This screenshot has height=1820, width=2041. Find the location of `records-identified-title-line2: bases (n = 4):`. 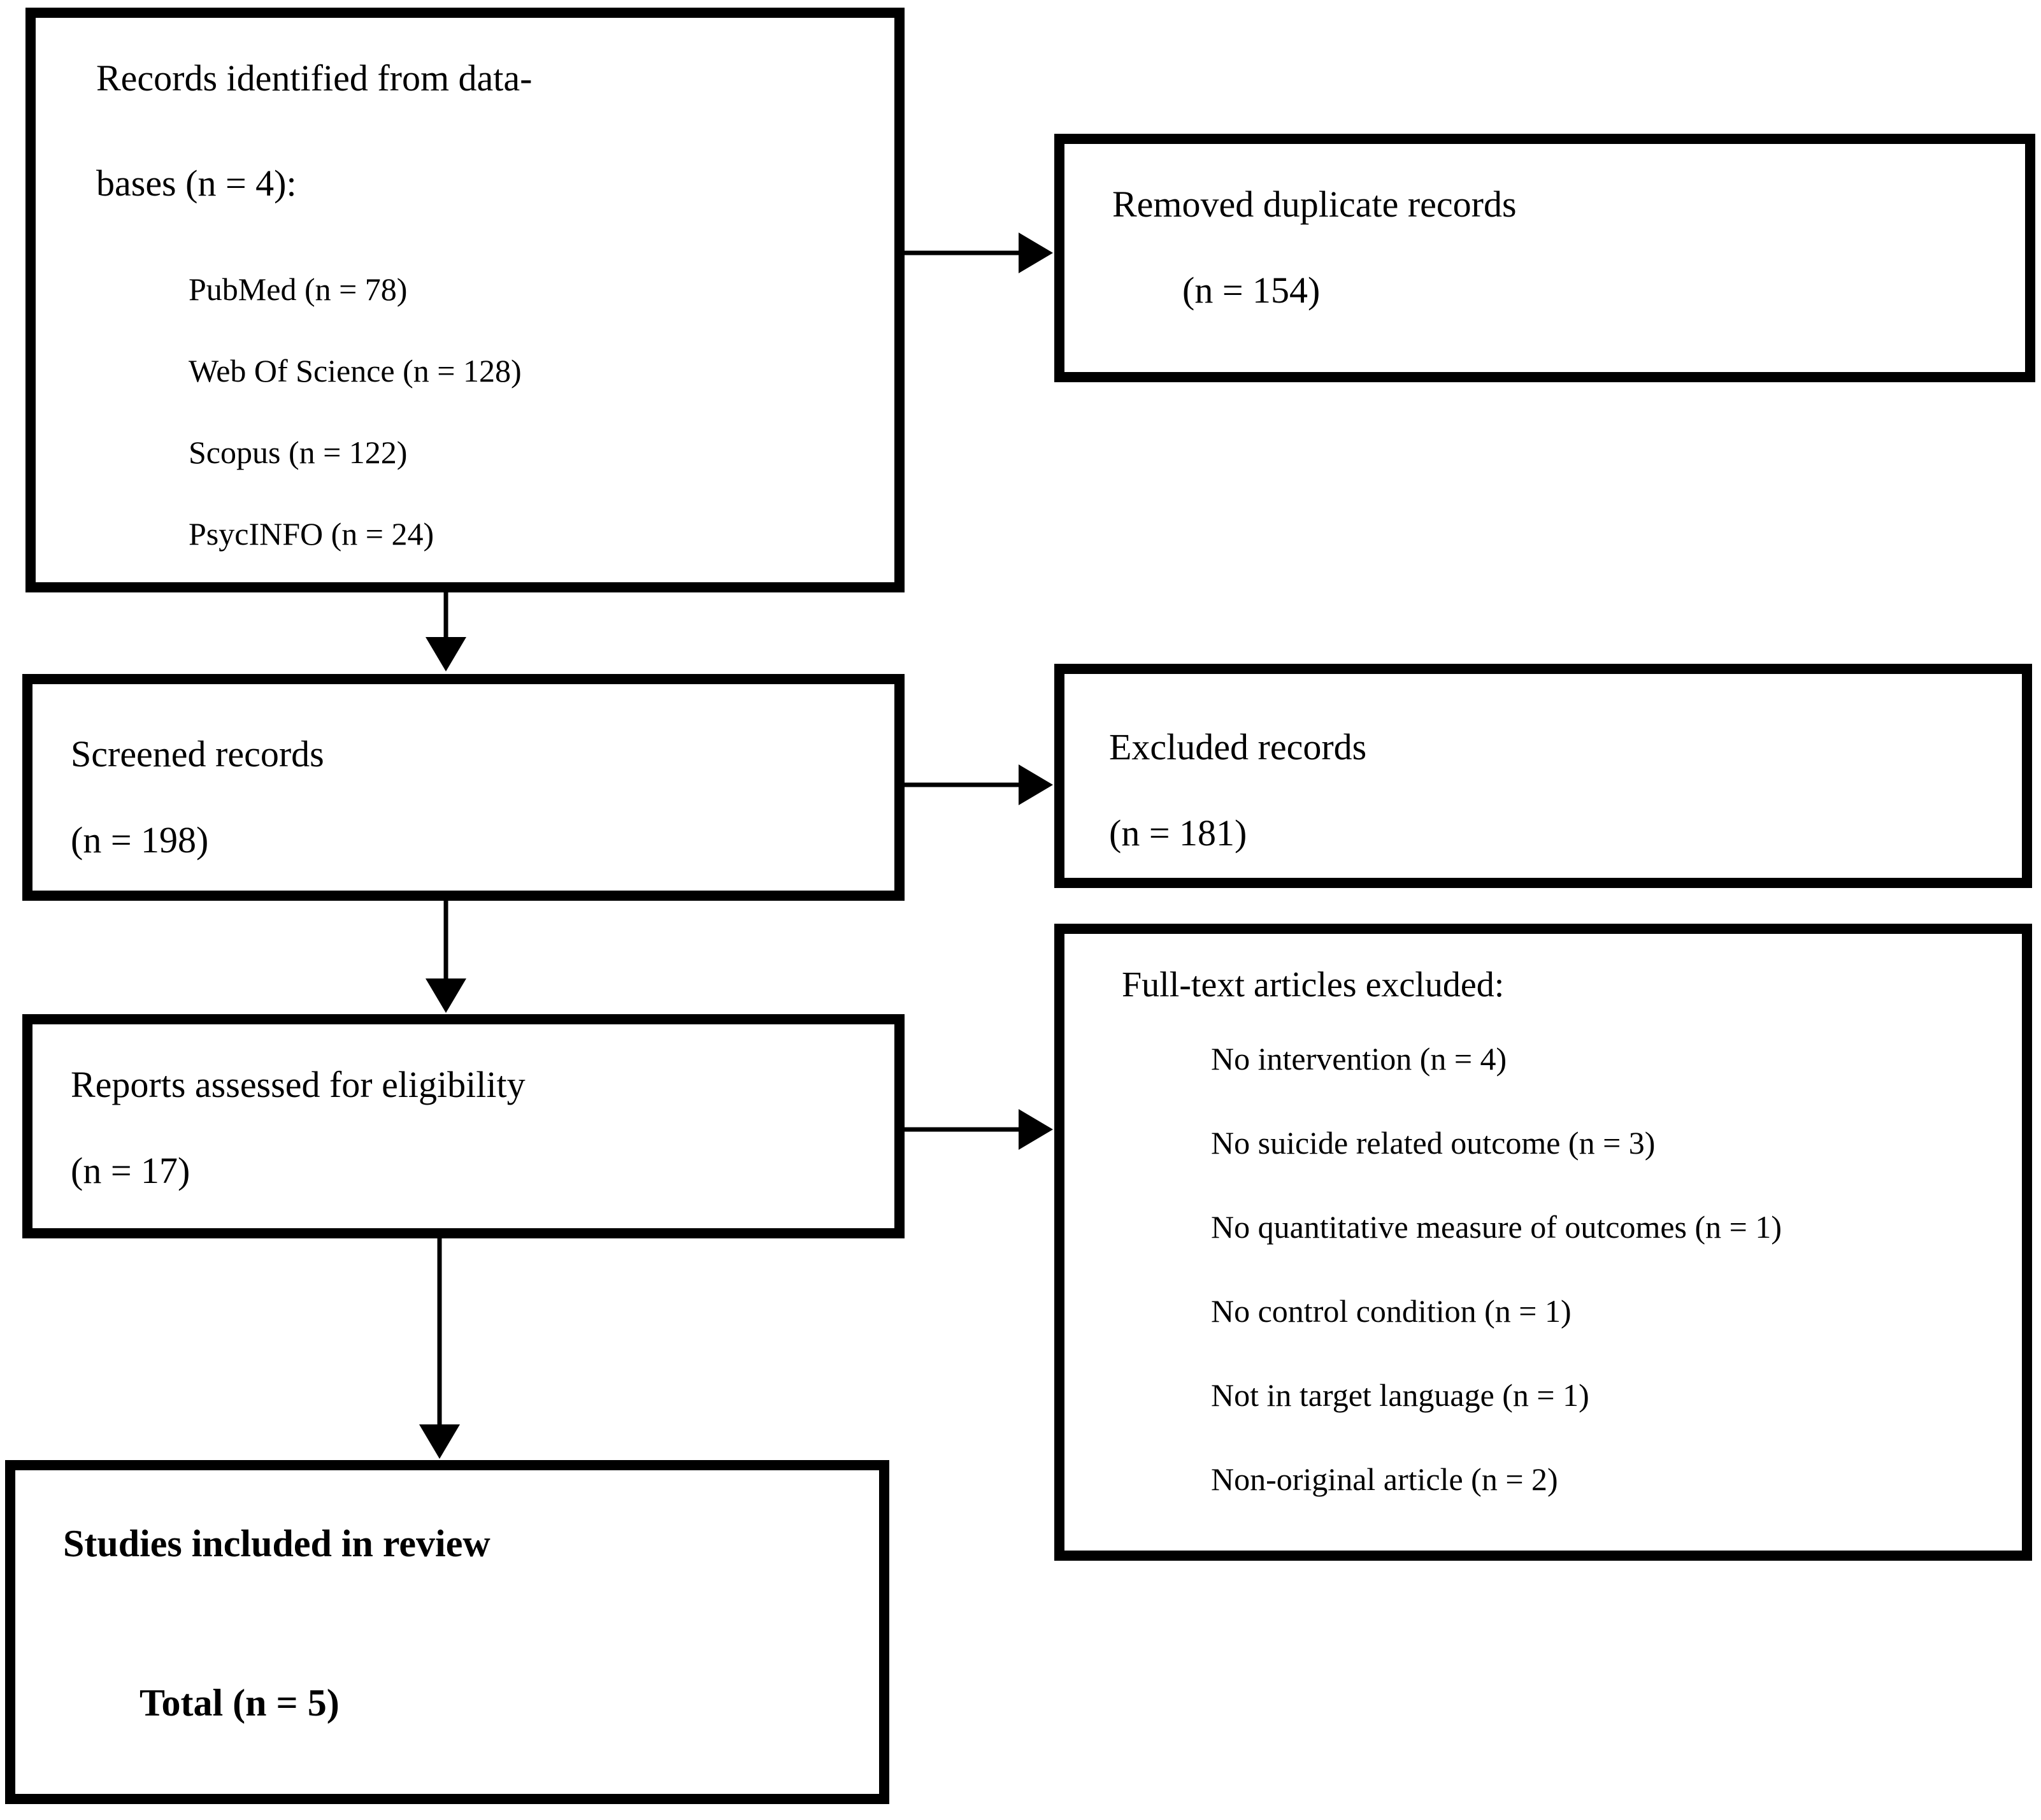

records-identified-title-line2: bases (n = 4): is located at coordinates (196, 183).